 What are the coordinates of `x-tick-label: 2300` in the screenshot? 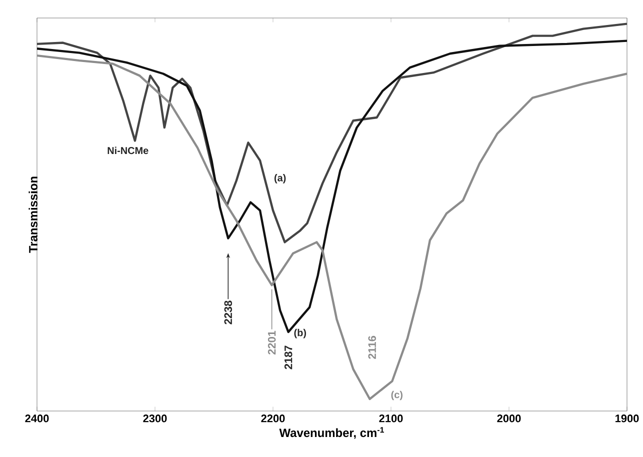 It's located at (155, 418).